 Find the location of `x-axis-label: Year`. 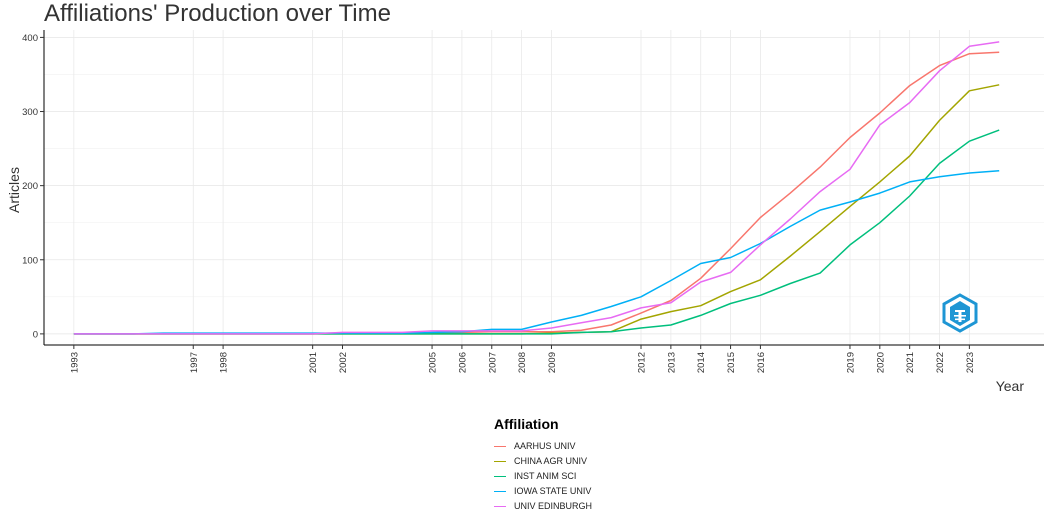

x-axis-label: Year is located at coordinates (1010, 386).